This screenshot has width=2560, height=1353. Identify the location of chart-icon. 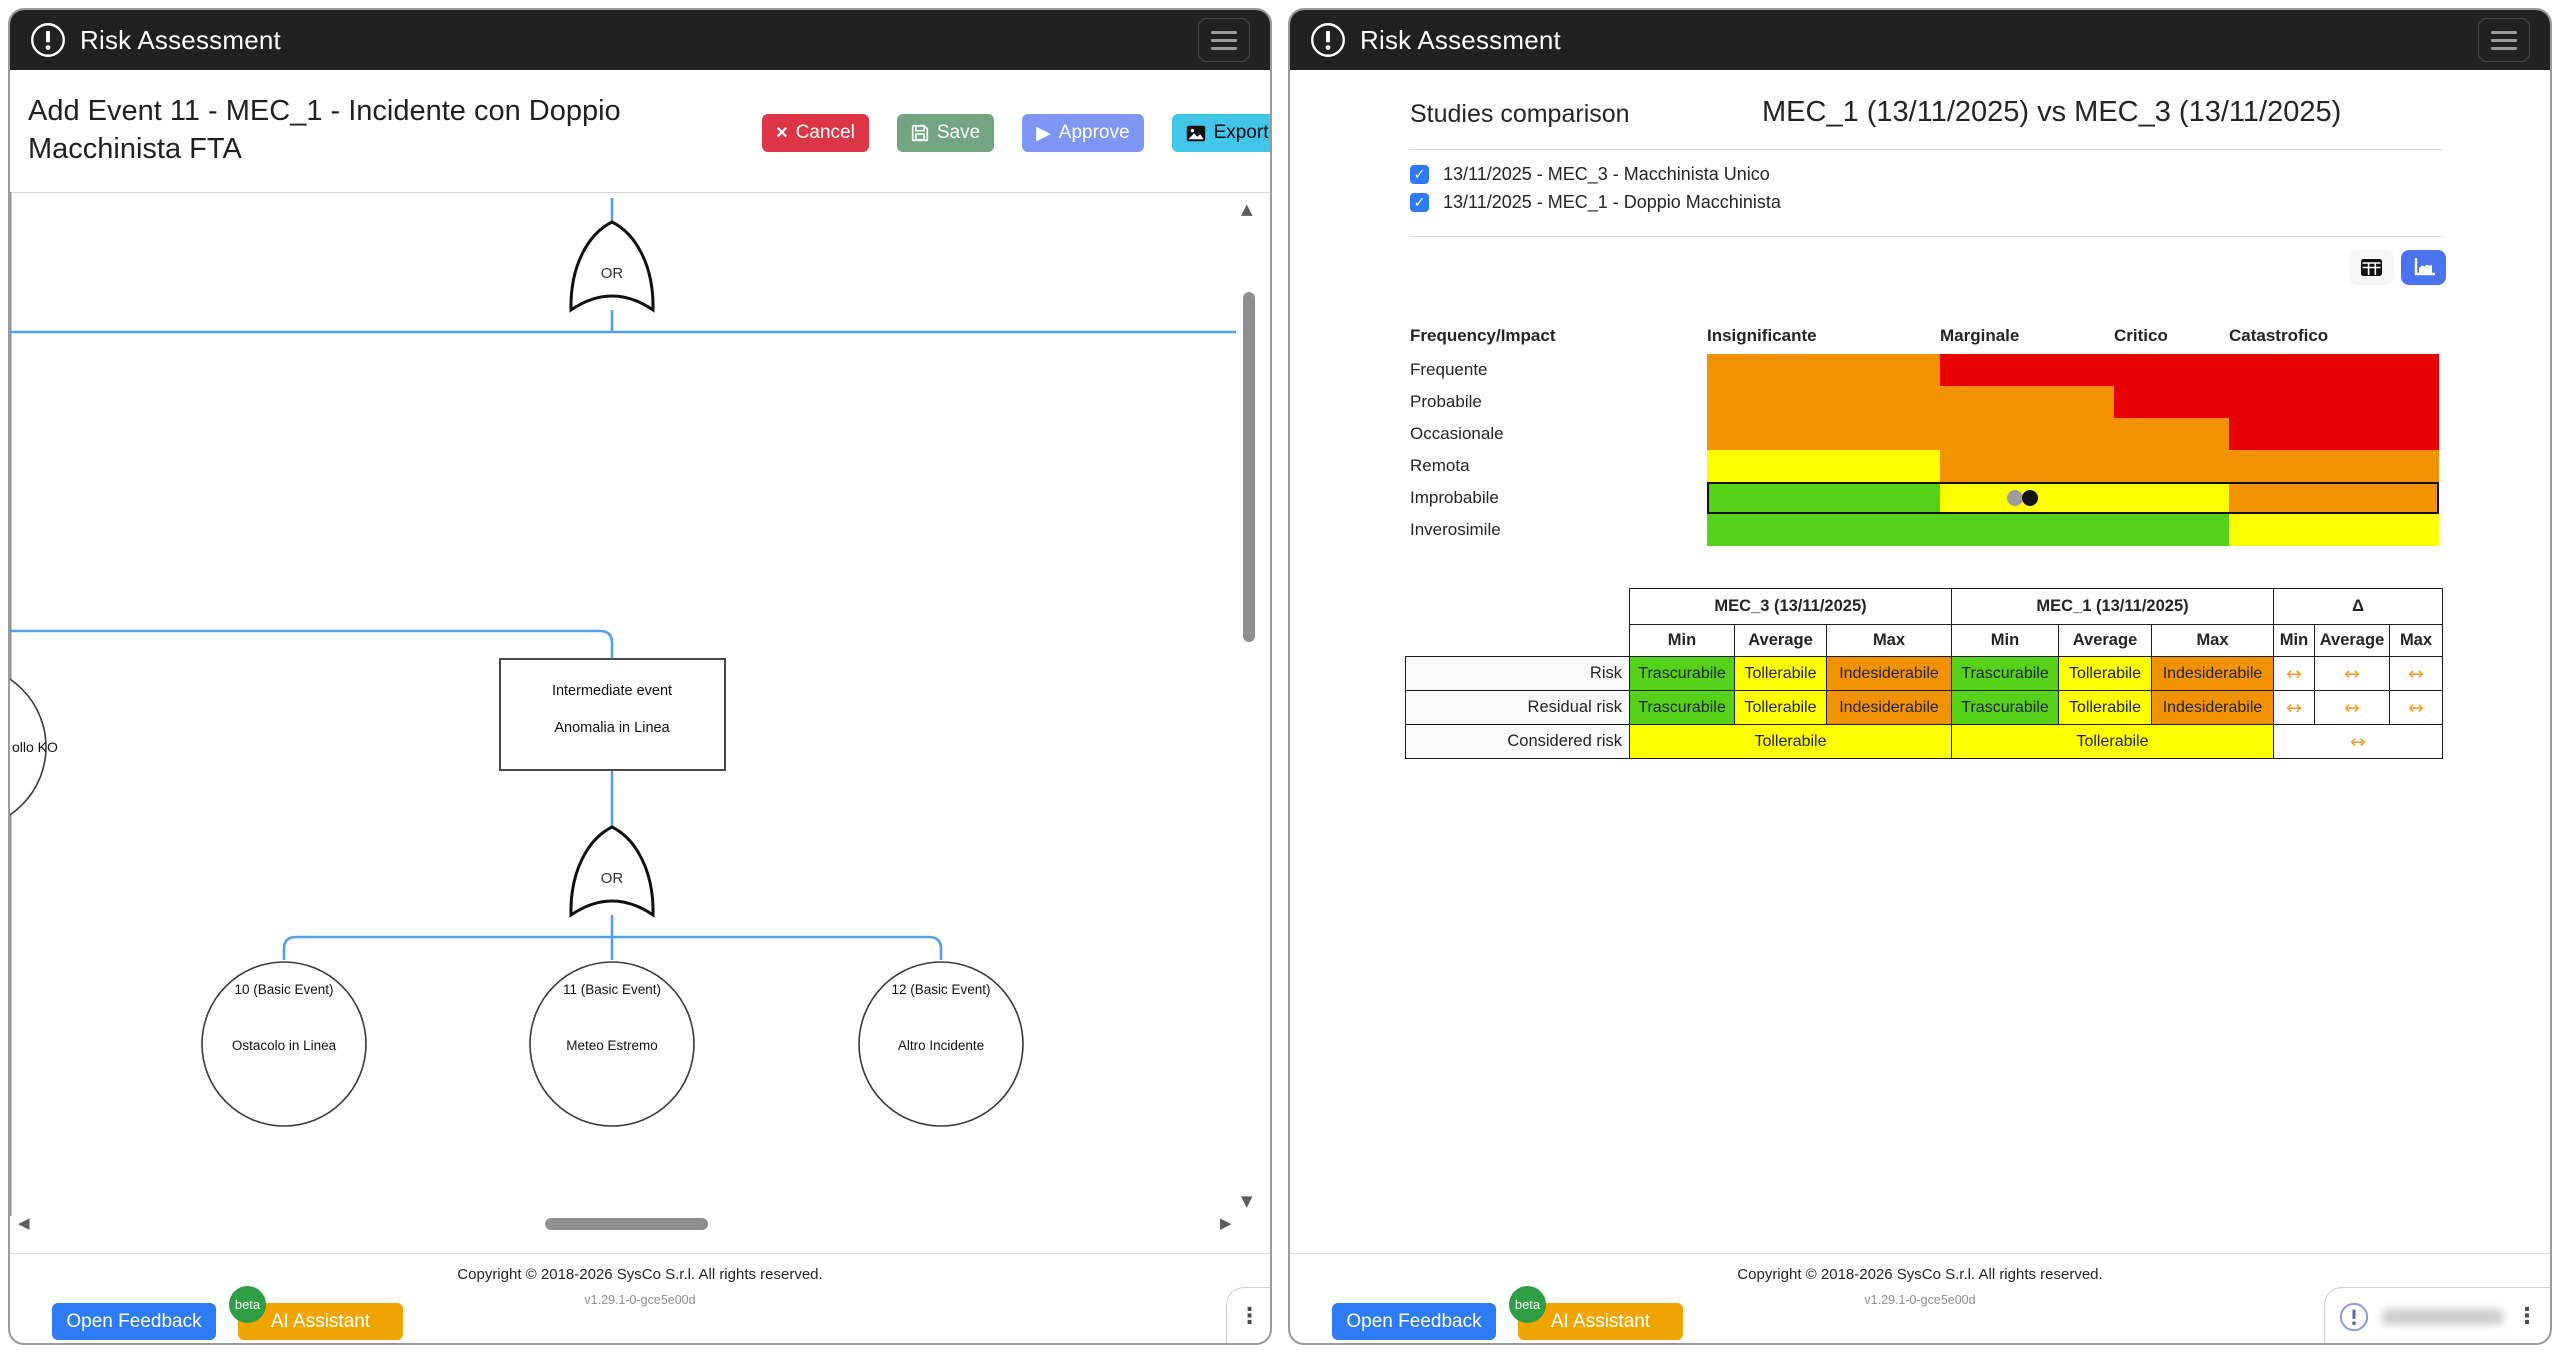
(2424, 267).